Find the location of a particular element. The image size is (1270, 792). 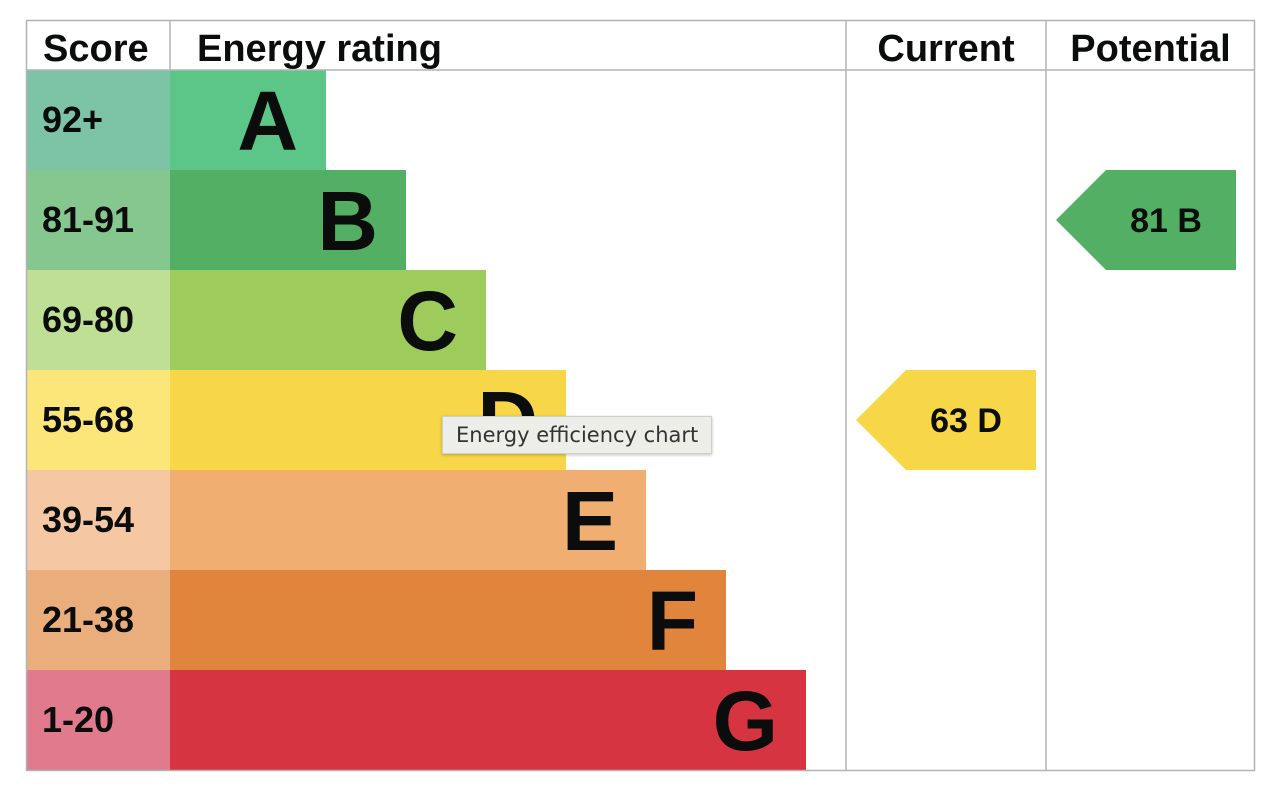

score-range-C: 69-80 is located at coordinates (88, 319).